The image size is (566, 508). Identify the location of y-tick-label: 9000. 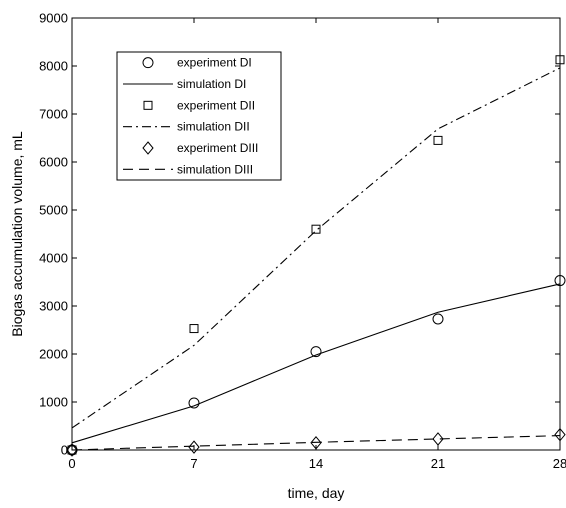
(53, 18).